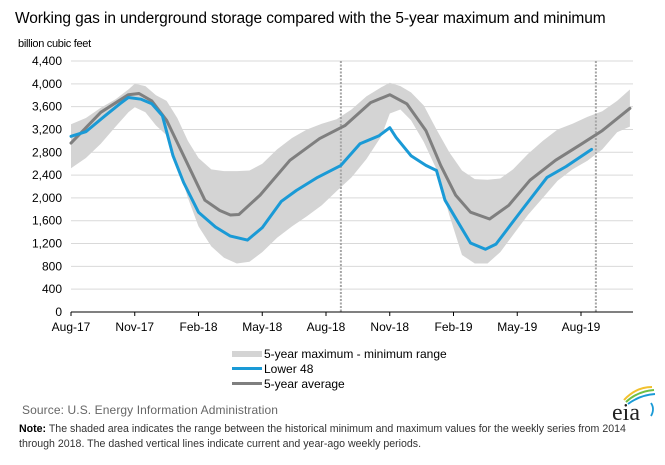 The image size is (665, 465). I want to click on logo-text: eia, so click(626, 411).